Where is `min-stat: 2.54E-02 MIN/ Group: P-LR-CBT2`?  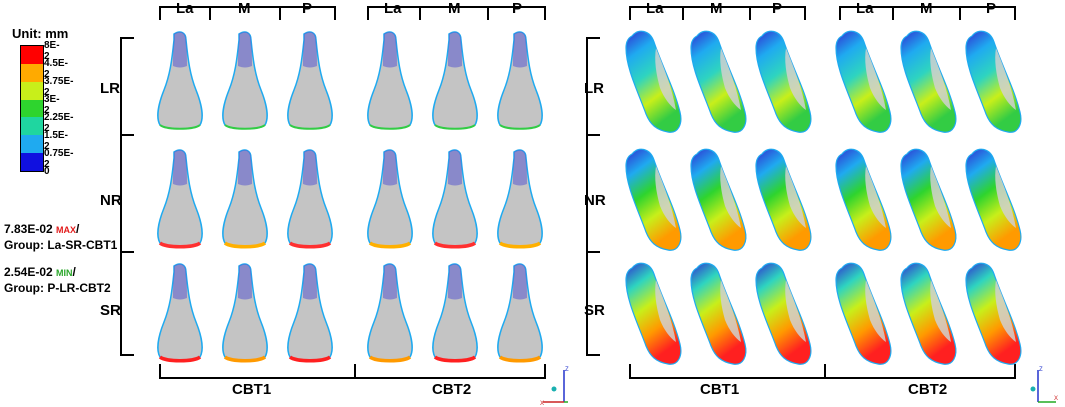
min-stat: 2.54E-02 MIN/ Group: P-LR-CBT2 is located at coordinates (57, 280).